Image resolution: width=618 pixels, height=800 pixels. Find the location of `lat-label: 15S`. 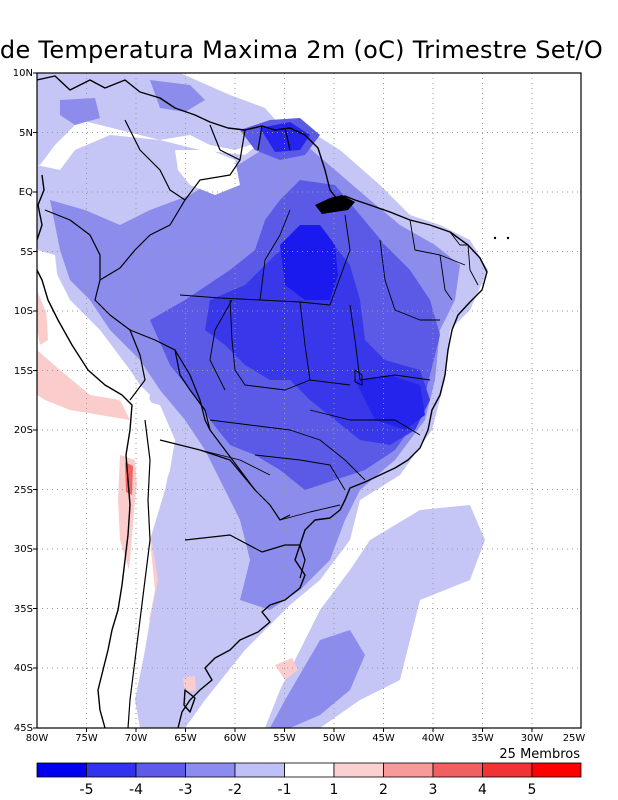

lat-label: 15S is located at coordinates (23, 371).